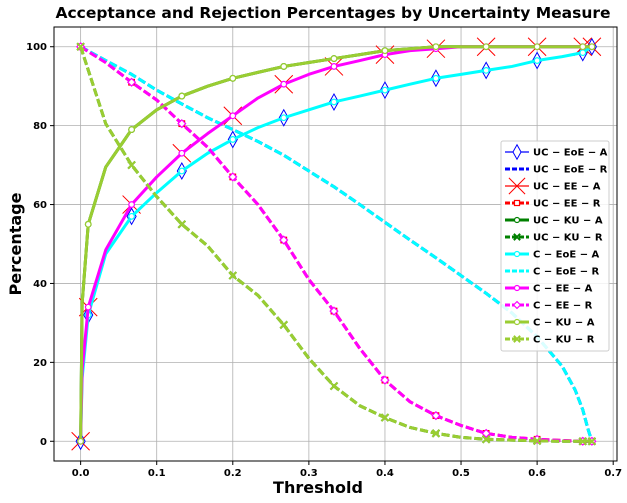  I want to click on legend-entry: C − EE − R, so click(549, 306).